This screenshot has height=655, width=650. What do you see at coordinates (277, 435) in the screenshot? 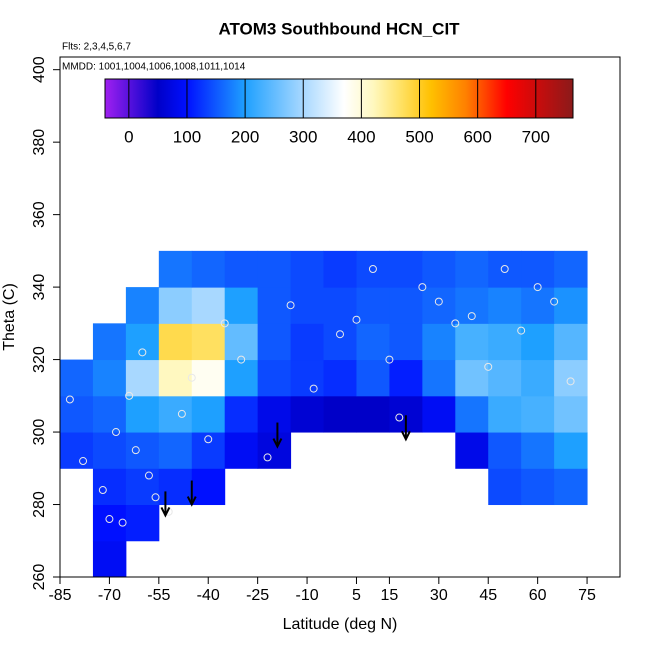
I see `arrow` at bounding box center [277, 435].